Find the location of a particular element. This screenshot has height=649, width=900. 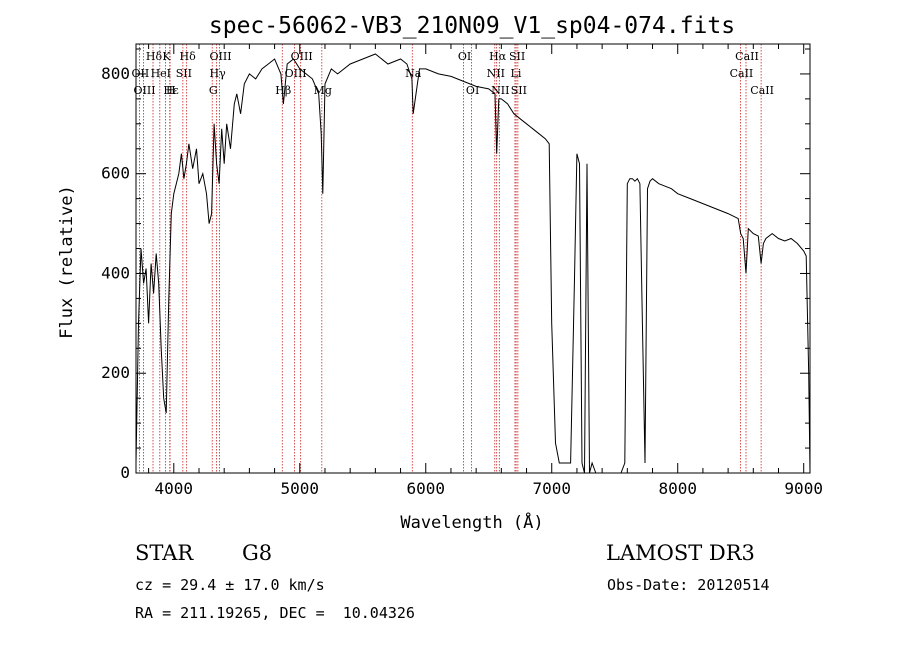

redshift-velocity: cz = 29.4 ± 17.0 km/s is located at coordinates (230, 585).